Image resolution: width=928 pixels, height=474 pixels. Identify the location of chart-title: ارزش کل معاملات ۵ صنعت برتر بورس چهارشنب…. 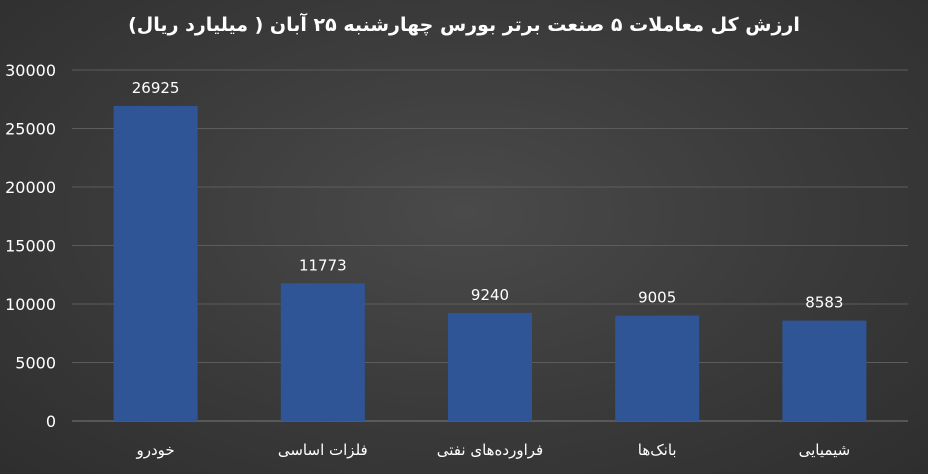
(464, 25).